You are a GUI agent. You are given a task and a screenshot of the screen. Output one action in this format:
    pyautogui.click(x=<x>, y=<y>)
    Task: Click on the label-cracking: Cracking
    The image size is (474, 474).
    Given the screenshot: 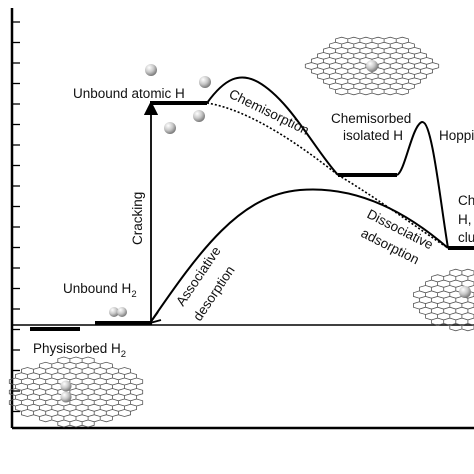 What is the action you would take?
    pyautogui.click(x=137, y=218)
    